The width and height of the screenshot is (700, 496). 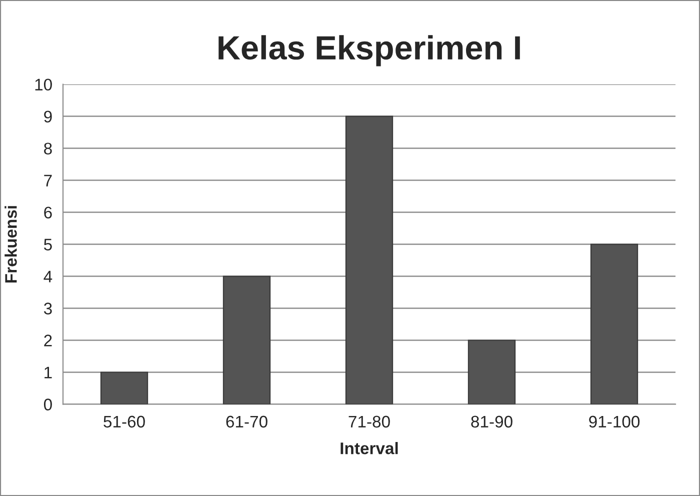 What do you see at coordinates (10, 244) in the screenshot?
I see `y-axis-title: Frekuensi` at bounding box center [10, 244].